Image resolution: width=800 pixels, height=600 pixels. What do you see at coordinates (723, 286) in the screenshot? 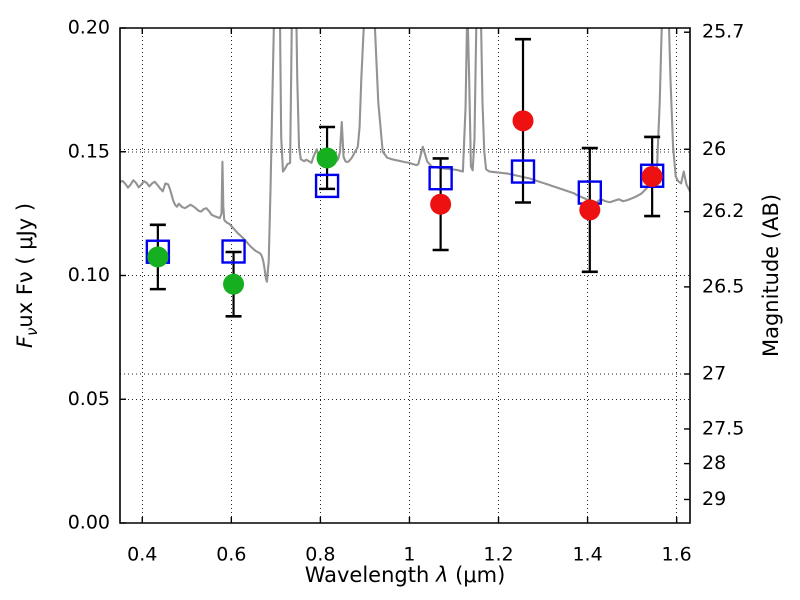
I see `y-tick-label-right: 26.5` at bounding box center [723, 286].